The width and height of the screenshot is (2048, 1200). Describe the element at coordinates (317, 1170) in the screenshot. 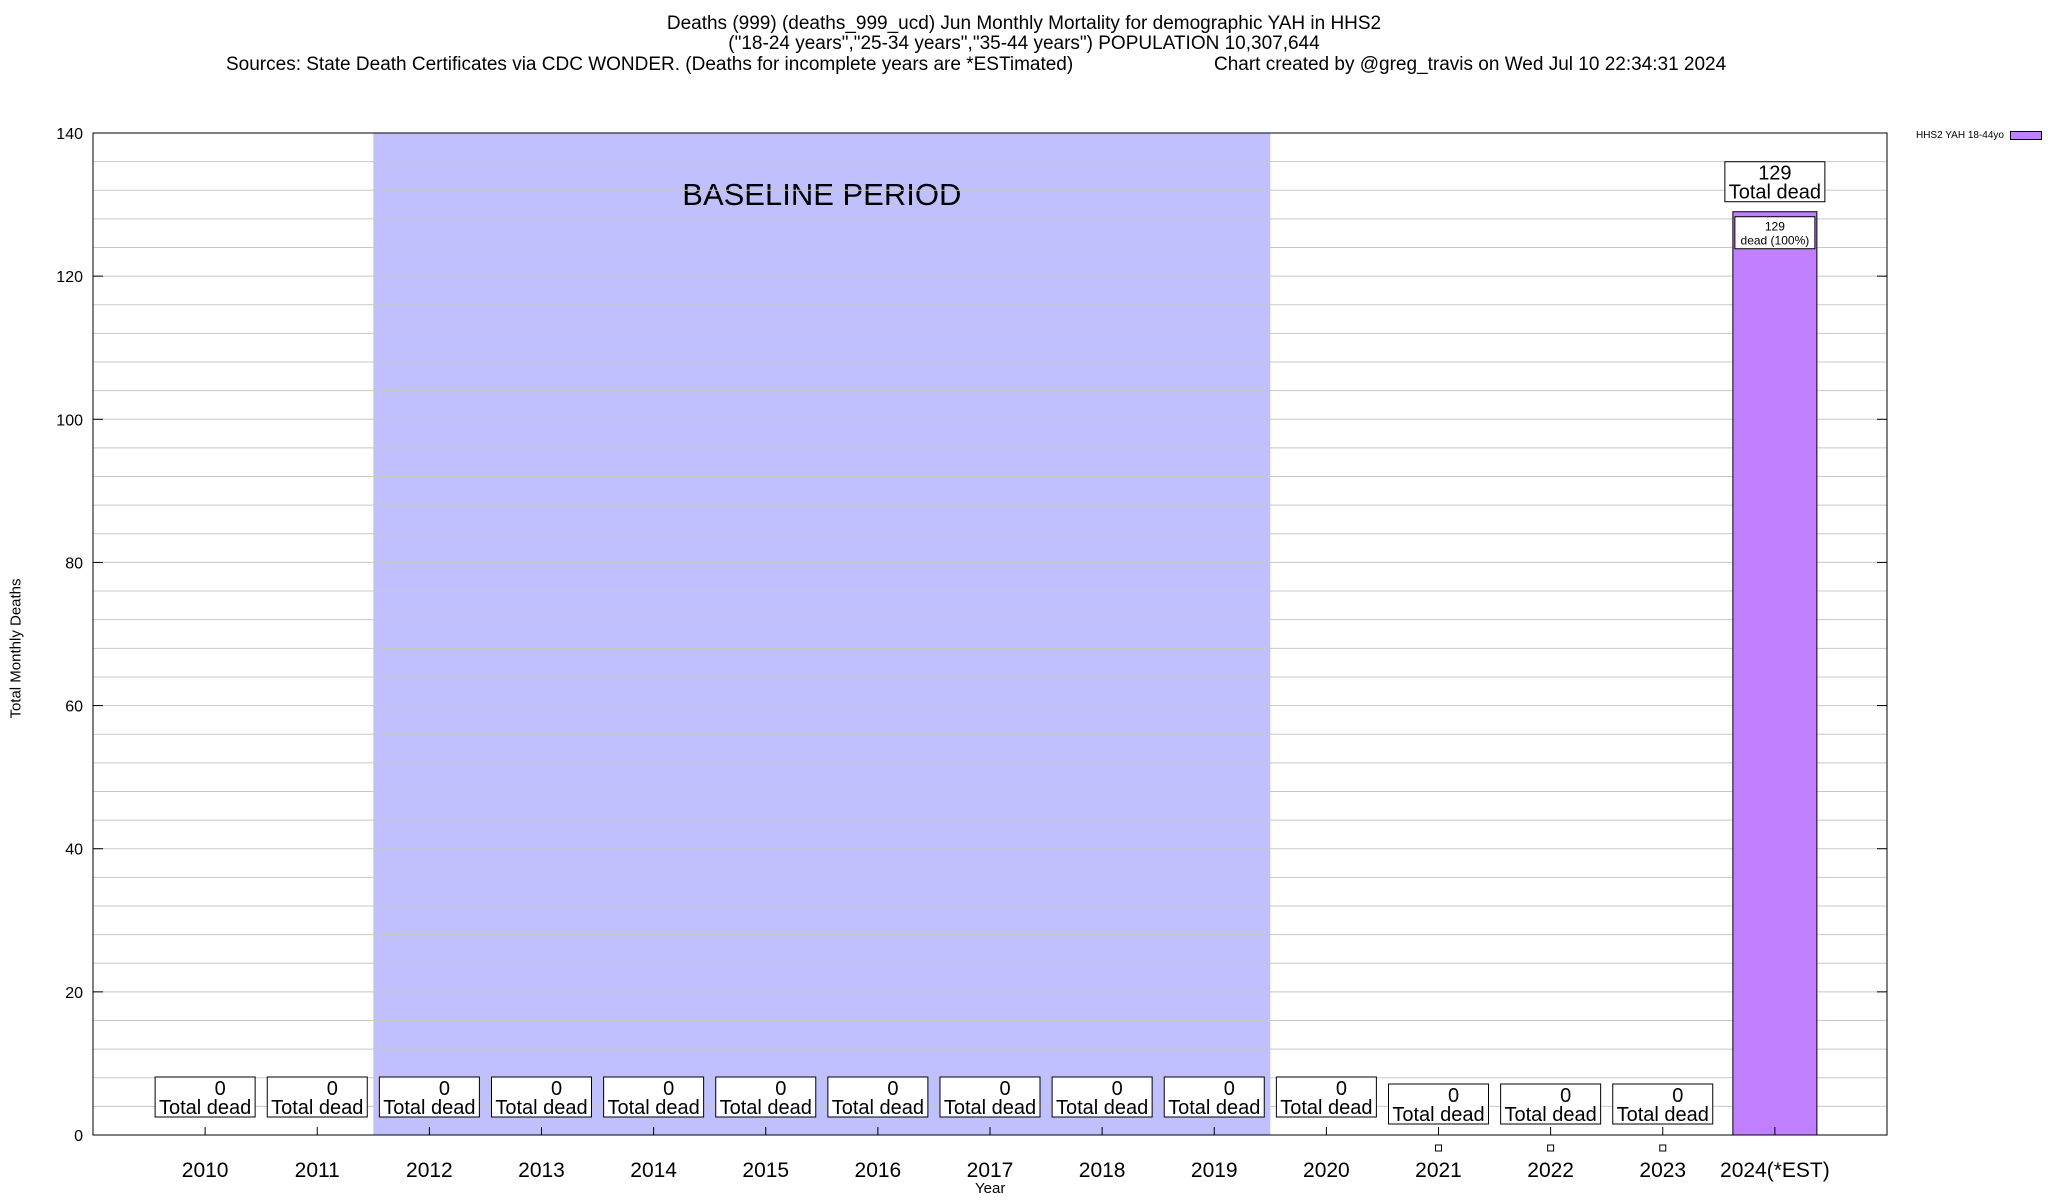

I see `x-tick-label: 2011` at that location.